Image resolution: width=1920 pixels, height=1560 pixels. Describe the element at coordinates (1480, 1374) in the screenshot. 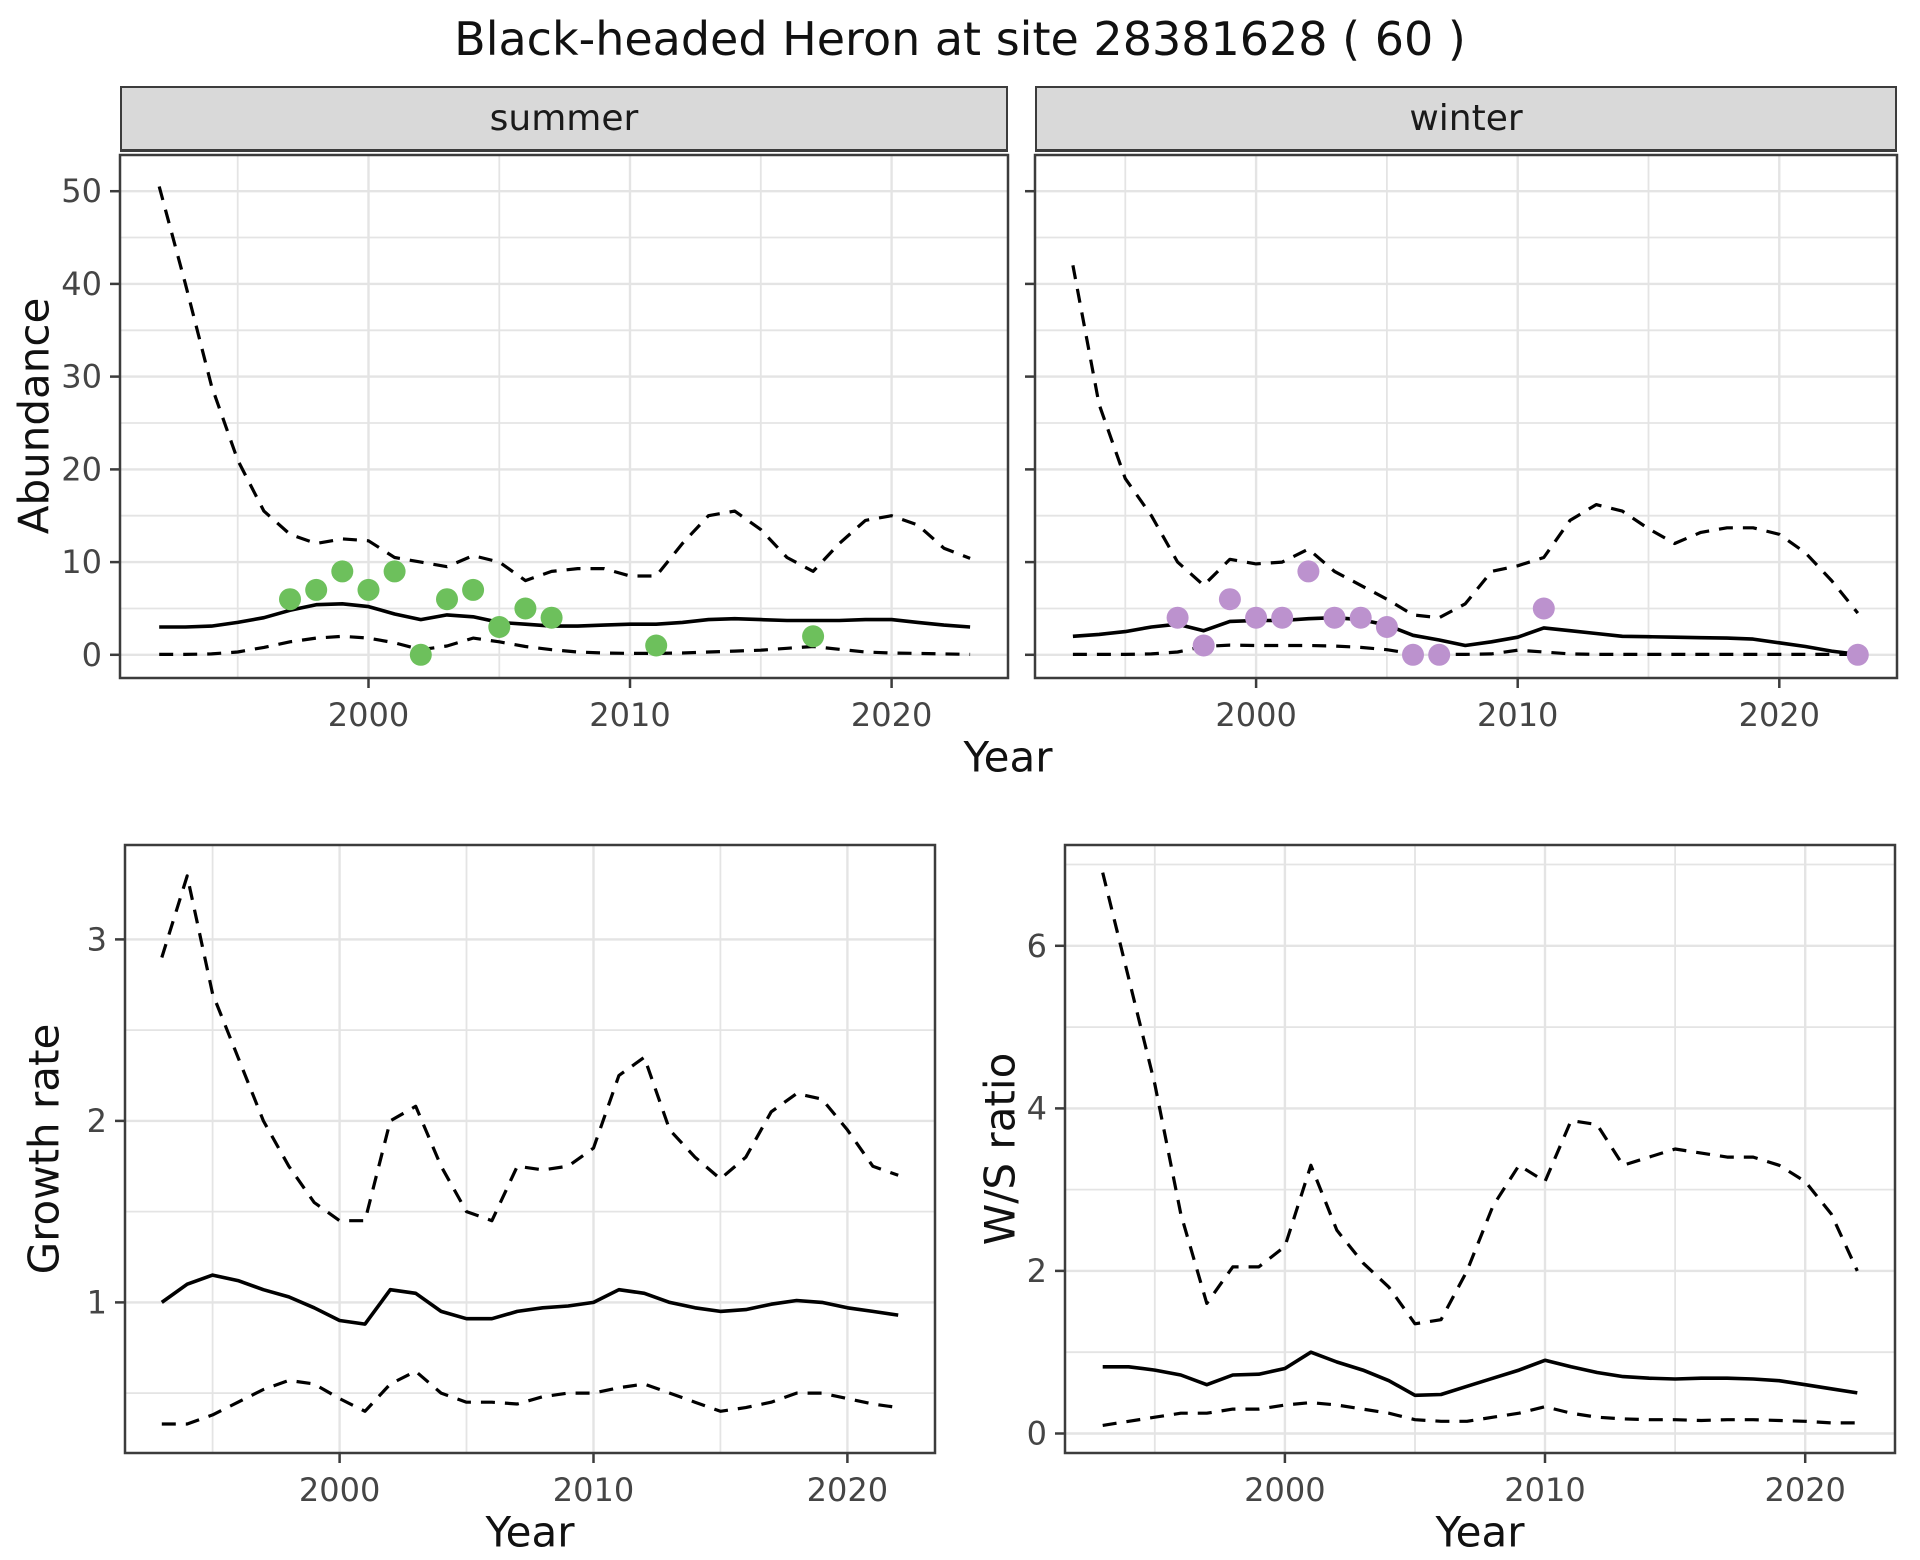

I see `ws-ratio-median` at that location.